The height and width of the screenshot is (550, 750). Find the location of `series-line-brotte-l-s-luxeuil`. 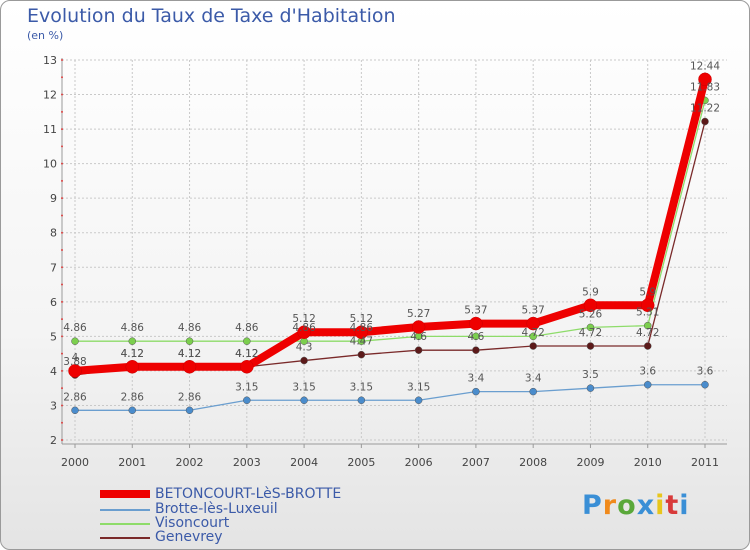

series-line-brotte-l-s-luxeuil is located at coordinates (390, 397).